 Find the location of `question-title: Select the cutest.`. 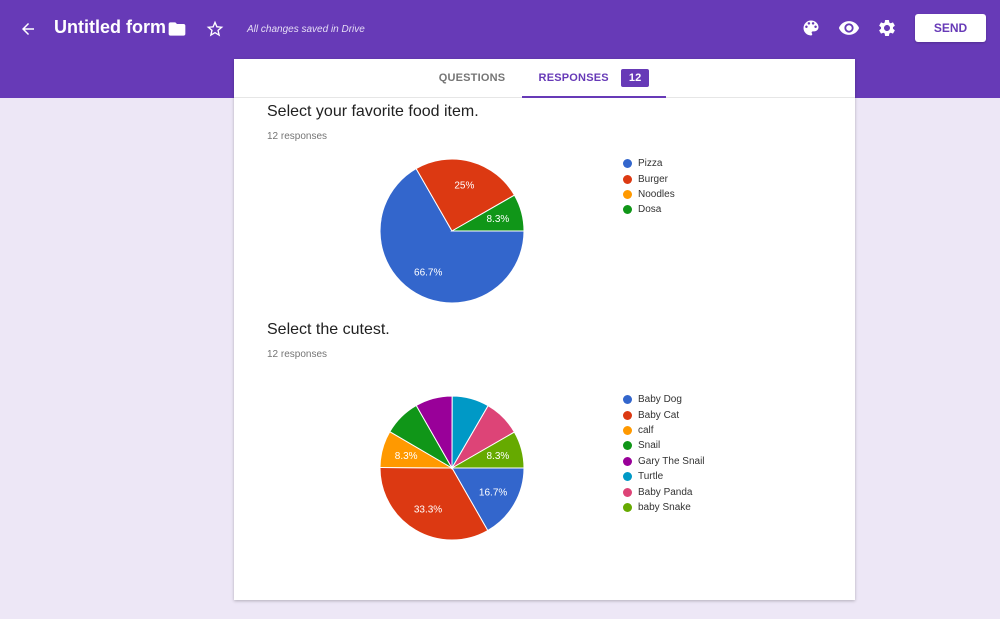

question-title: Select the cutest. is located at coordinates (328, 329).